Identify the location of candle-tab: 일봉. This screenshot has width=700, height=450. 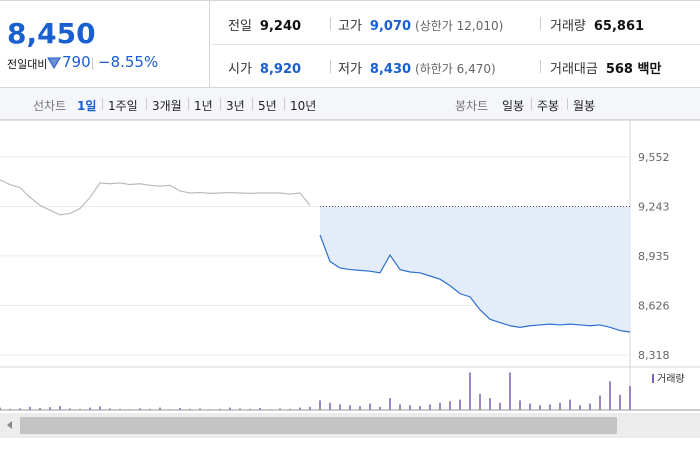
(513, 106).